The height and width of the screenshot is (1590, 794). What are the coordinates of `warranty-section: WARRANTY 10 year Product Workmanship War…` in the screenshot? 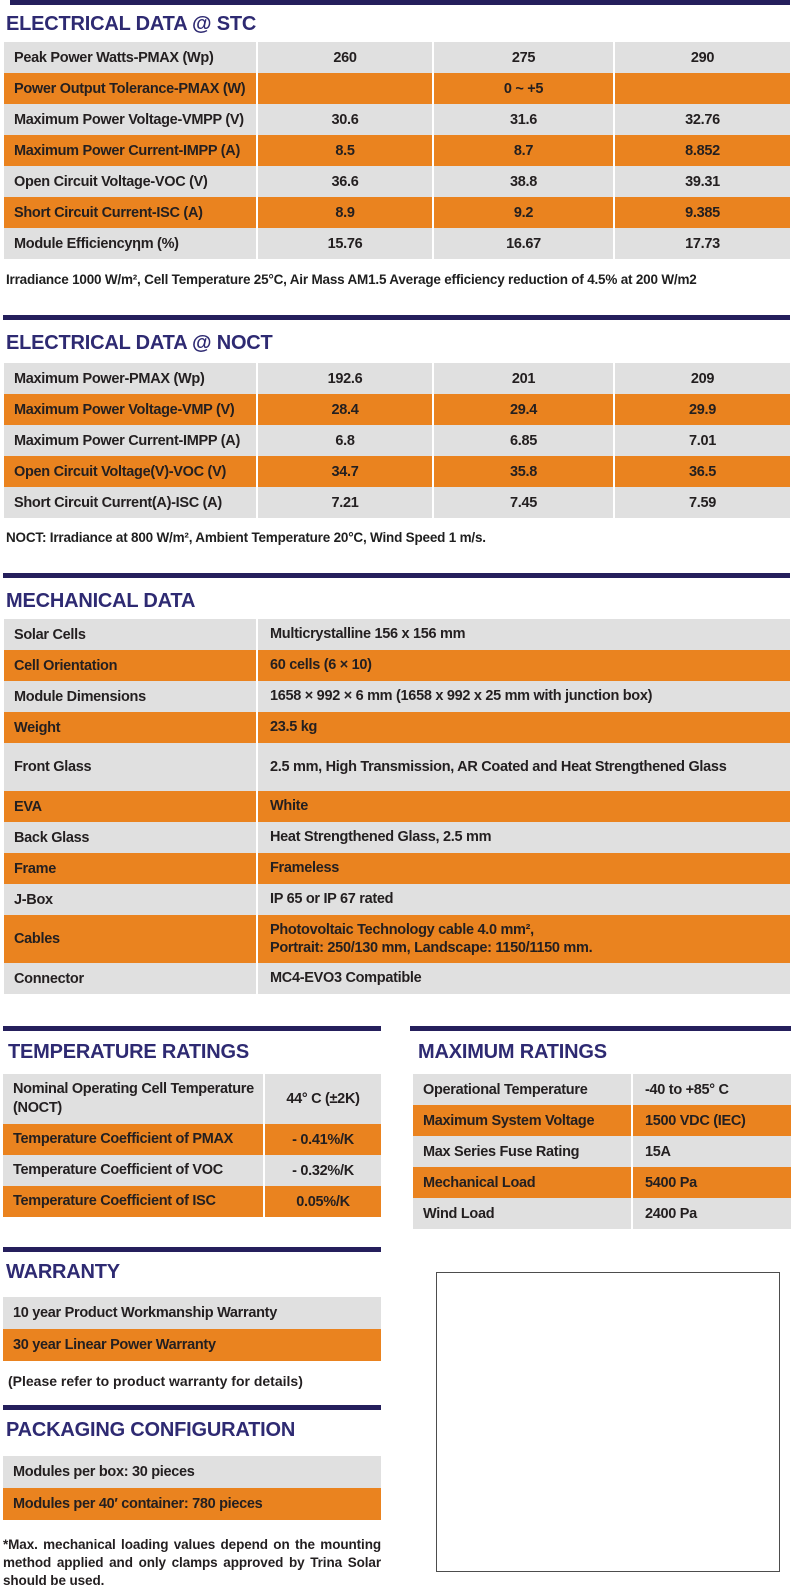 It's located at (190, 1418).